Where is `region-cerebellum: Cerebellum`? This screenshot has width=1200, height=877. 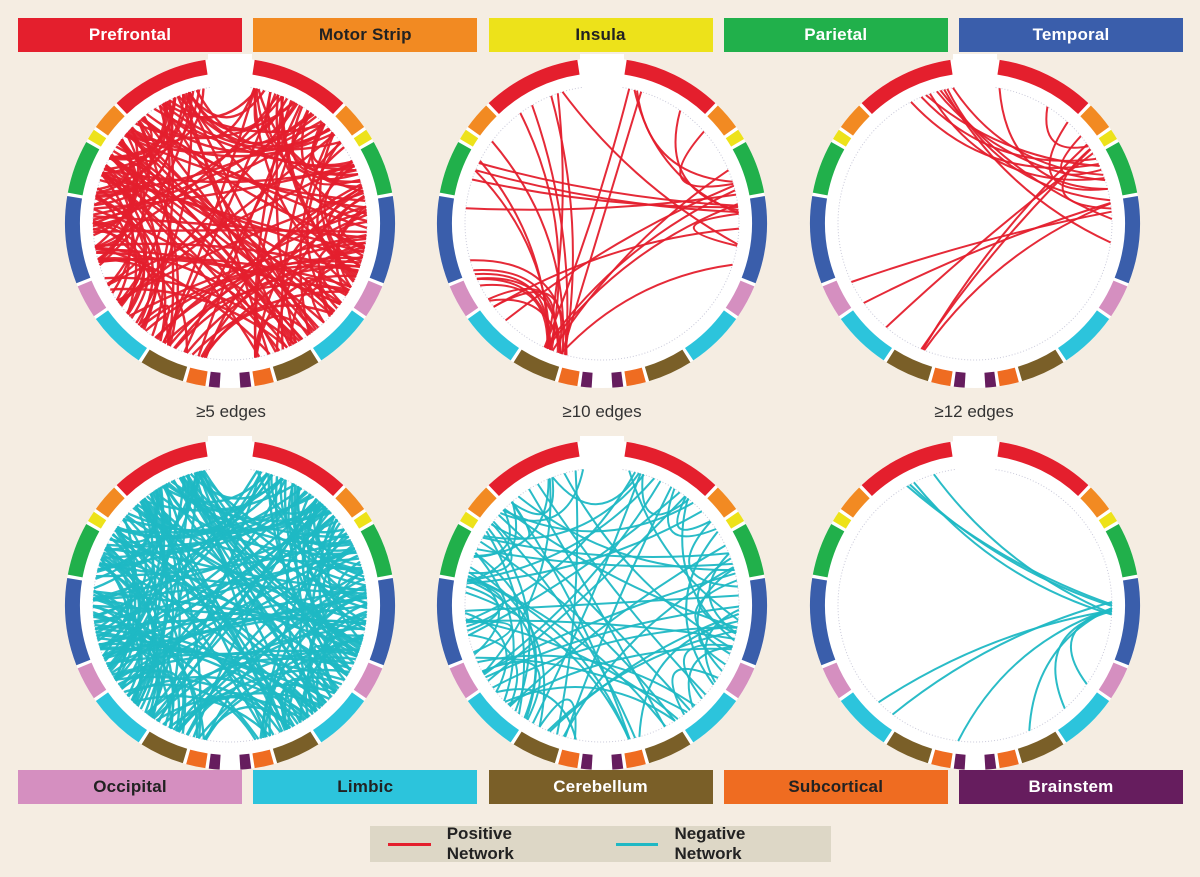
region-cerebellum: Cerebellum is located at coordinates (600, 787).